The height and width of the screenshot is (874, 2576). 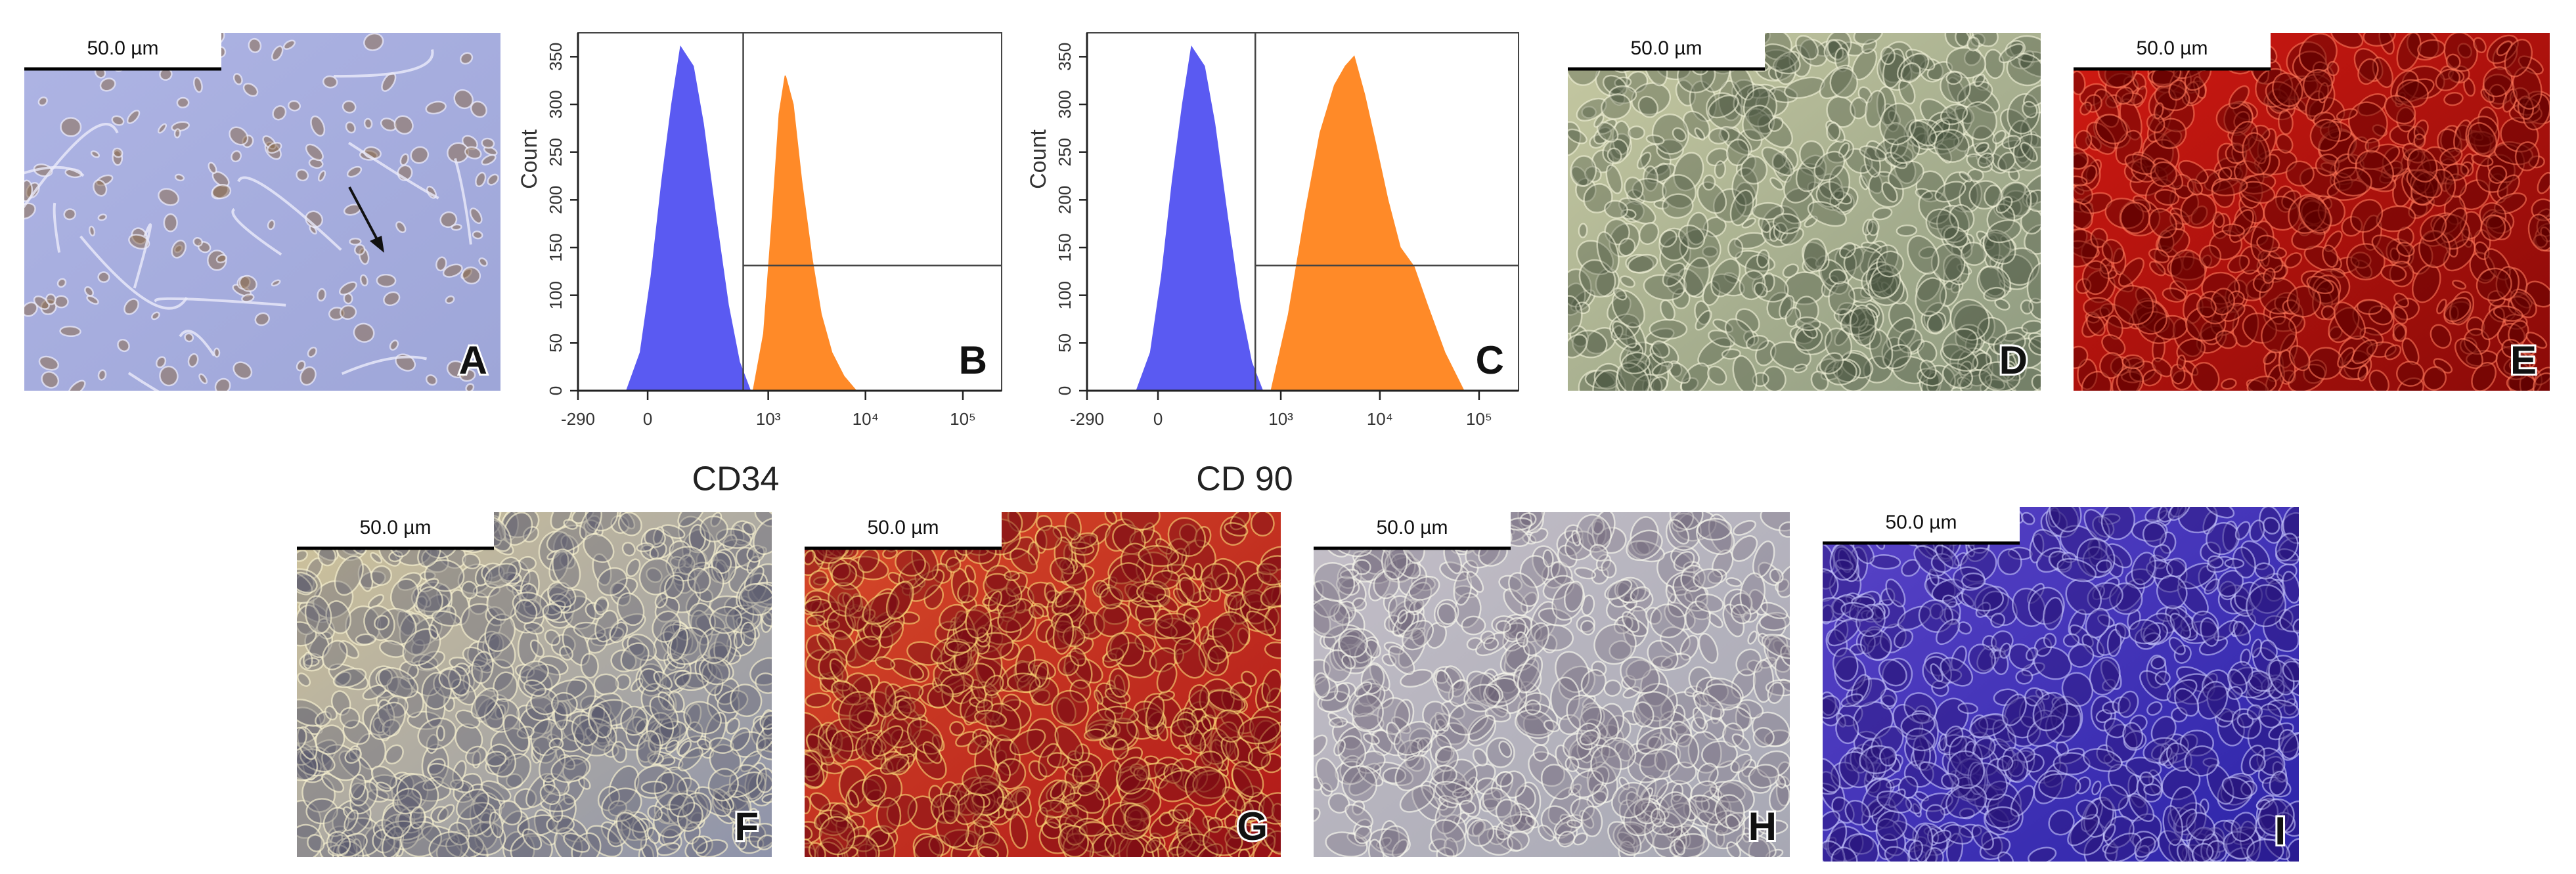 I want to click on panel-label: B, so click(x=973, y=360).